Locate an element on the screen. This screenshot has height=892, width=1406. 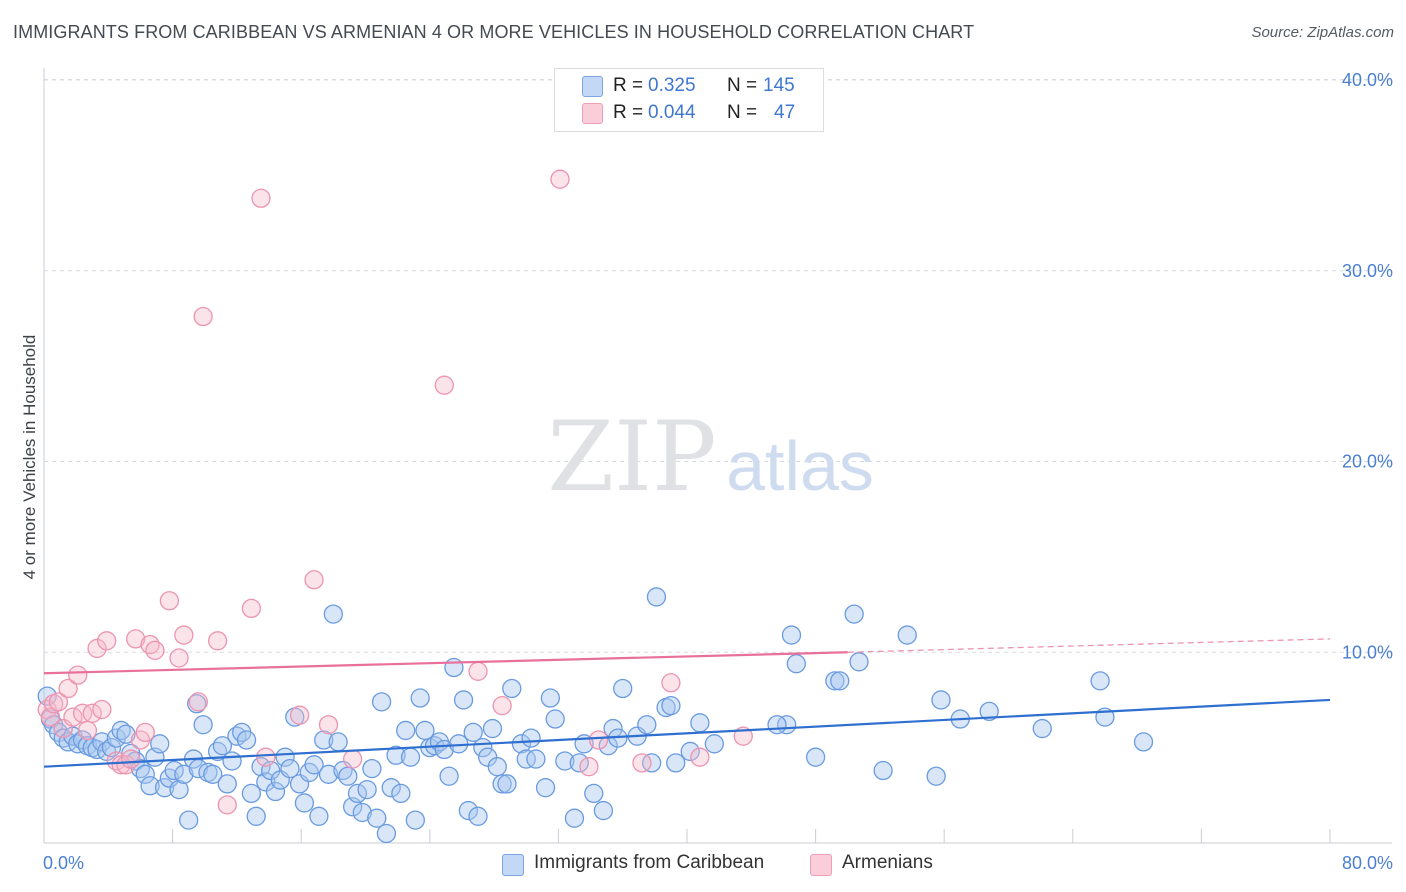
legend-n-label: N = is located at coordinates (742, 112).